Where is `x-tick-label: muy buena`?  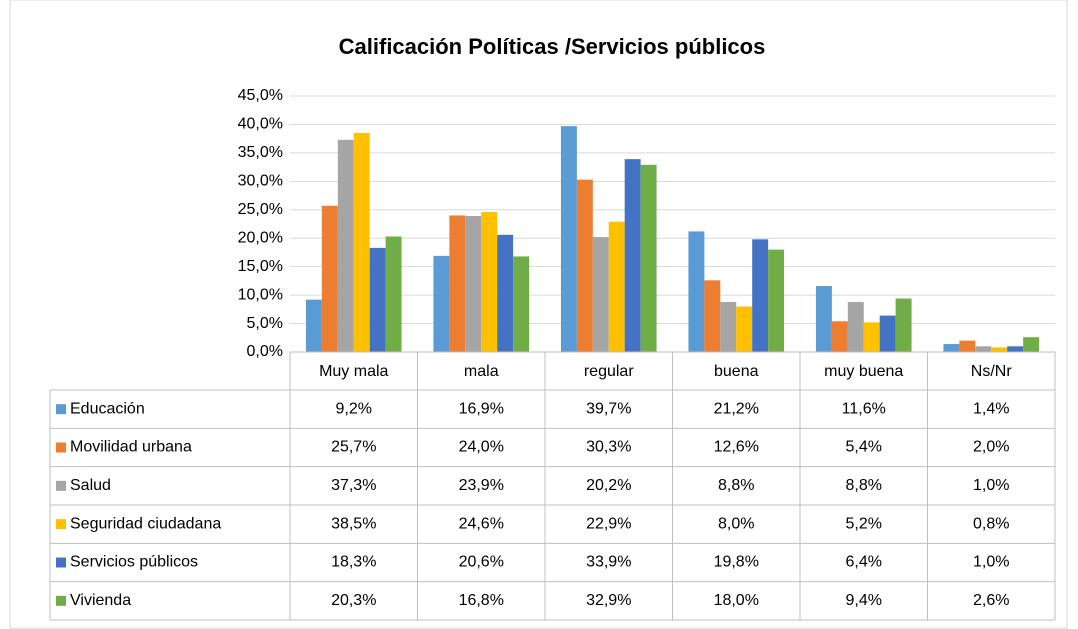
x-tick-label: muy buena is located at coordinates (863, 371).